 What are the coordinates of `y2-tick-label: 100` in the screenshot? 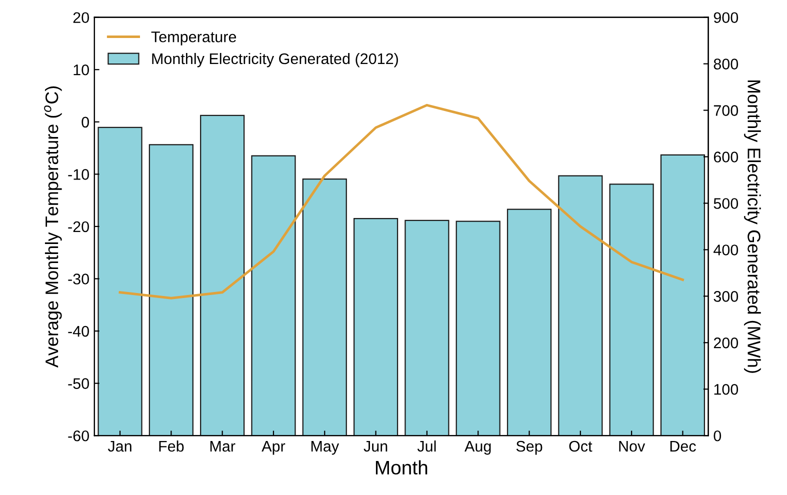 It's located at (726, 389).